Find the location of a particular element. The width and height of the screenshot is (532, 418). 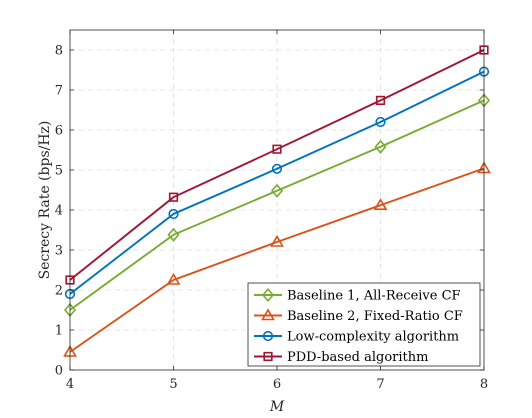

x-axis-label: M is located at coordinates (277, 407).